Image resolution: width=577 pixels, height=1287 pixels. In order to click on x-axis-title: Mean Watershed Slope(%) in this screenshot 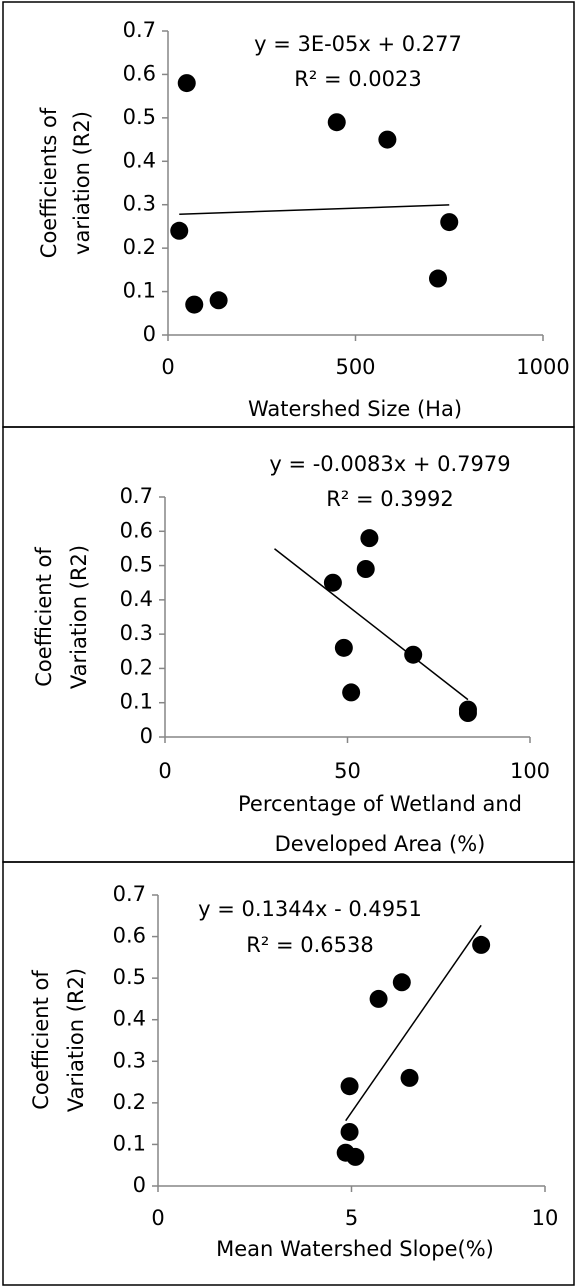, I will do `click(355, 1249)`.